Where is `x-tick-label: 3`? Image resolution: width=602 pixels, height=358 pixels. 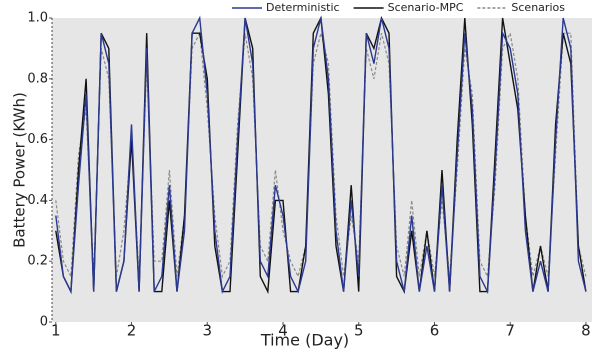
x-tick-label: 3 is located at coordinates (207, 331).